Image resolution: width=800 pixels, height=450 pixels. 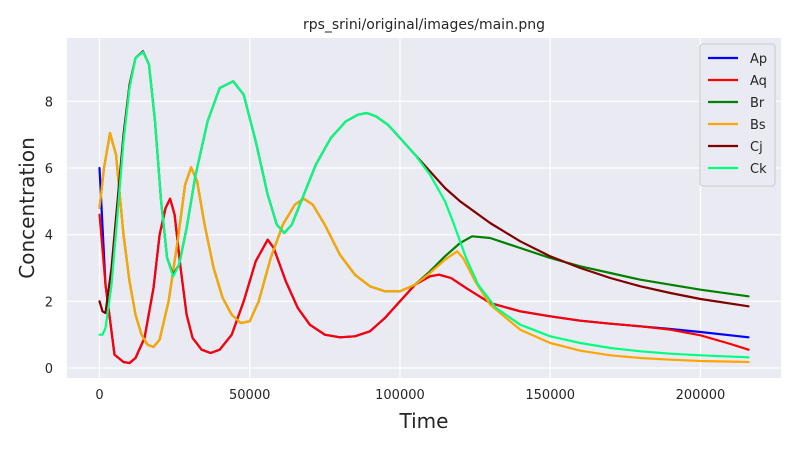 I want to click on x-tick-label: 50000, so click(x=249, y=395).